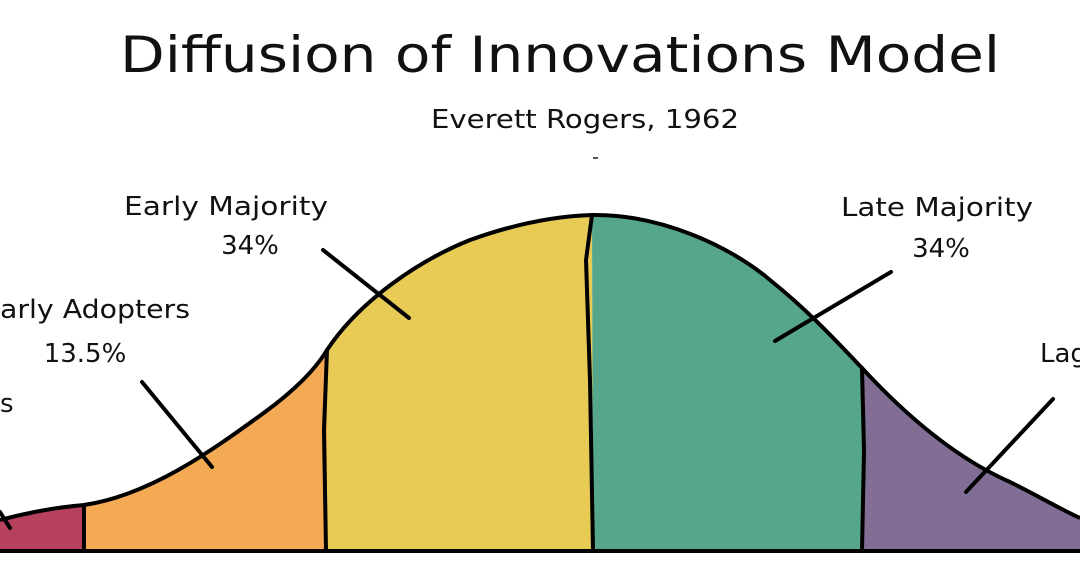  What do you see at coordinates (95, 332) in the screenshot?
I see `label-early-adopters: arly Adopters 13.5%` at bounding box center [95, 332].